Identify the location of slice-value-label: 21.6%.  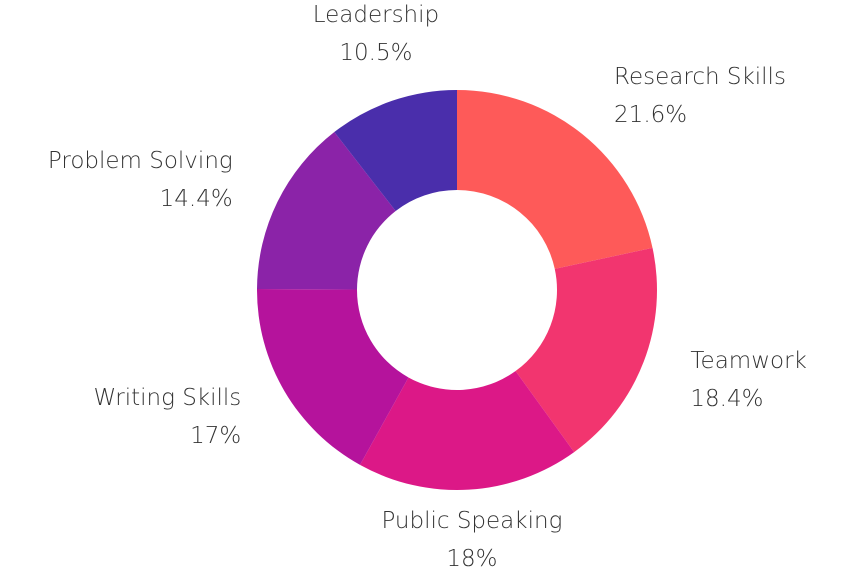
(650, 115).